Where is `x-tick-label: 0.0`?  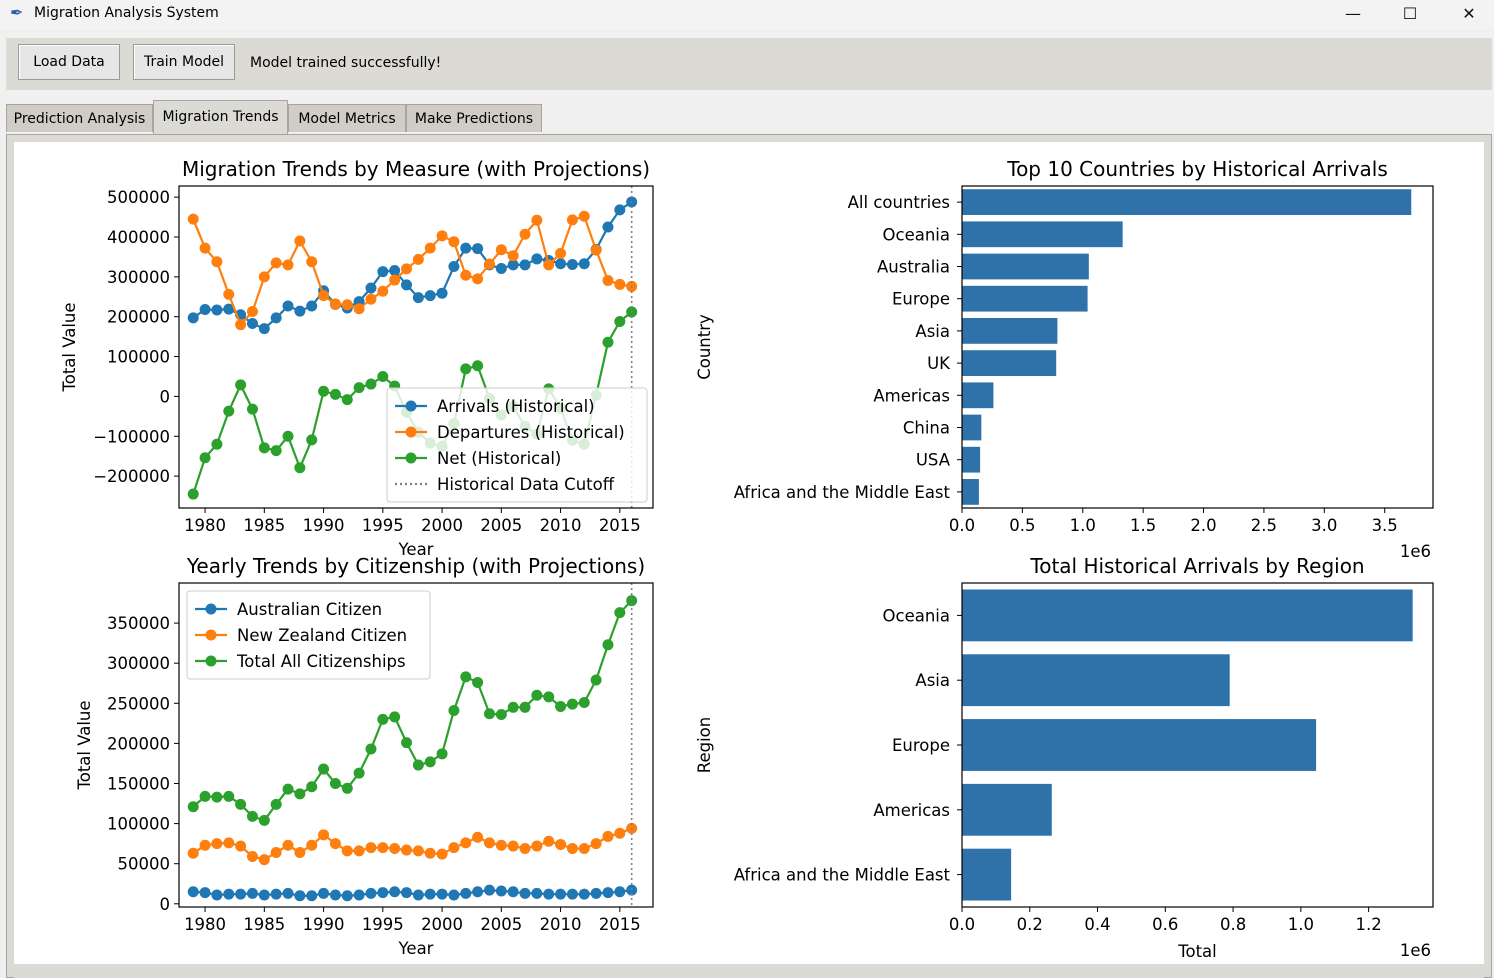
x-tick-label: 0.0 is located at coordinates (962, 525).